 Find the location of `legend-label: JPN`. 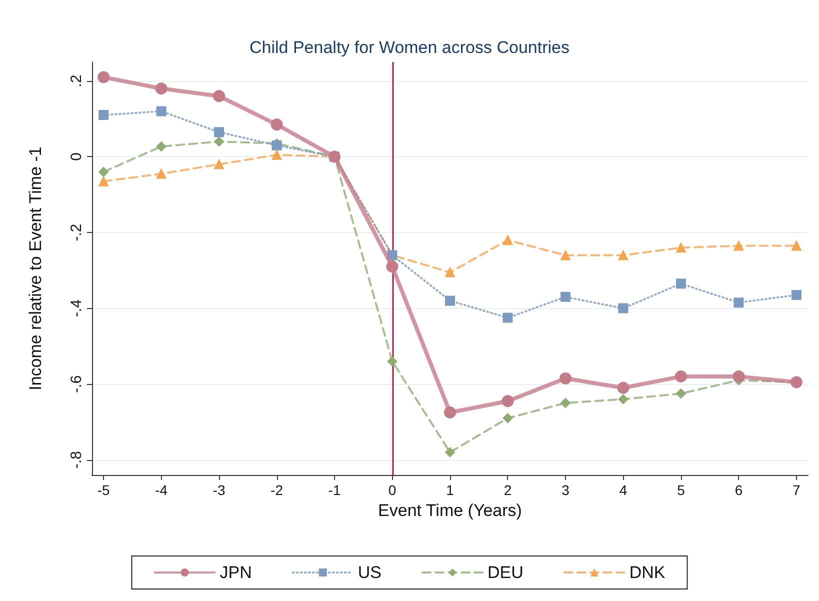

legend-label: JPN is located at coordinates (236, 572).